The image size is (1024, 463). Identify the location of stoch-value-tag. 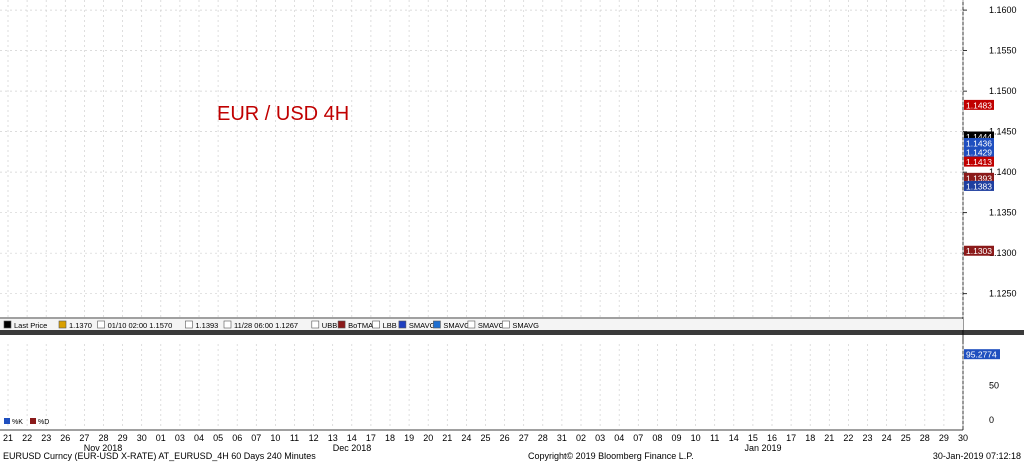
(982, 354).